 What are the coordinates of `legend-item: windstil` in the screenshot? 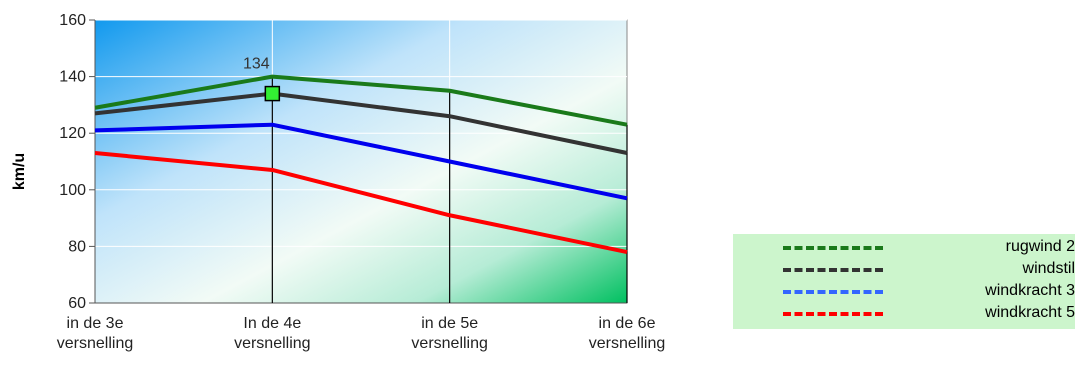 It's located at (904, 269).